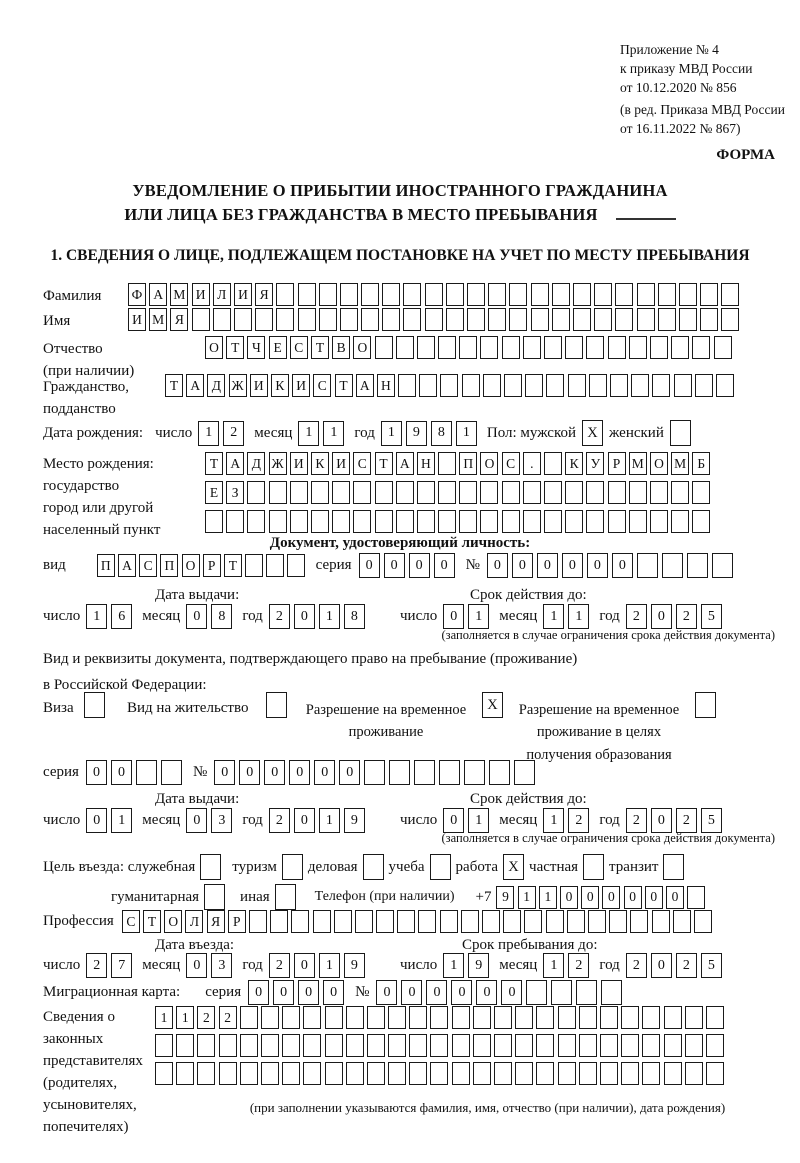 The height and width of the screenshot is (1163, 800). What do you see at coordinates (211, 565) in the screenshot?
I see `char-box: Р` at bounding box center [211, 565].